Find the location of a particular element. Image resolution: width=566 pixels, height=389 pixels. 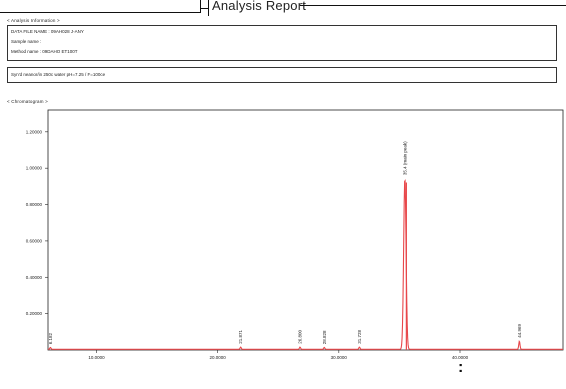

y-tick-label: 1.20000 is located at coordinates (34, 131).